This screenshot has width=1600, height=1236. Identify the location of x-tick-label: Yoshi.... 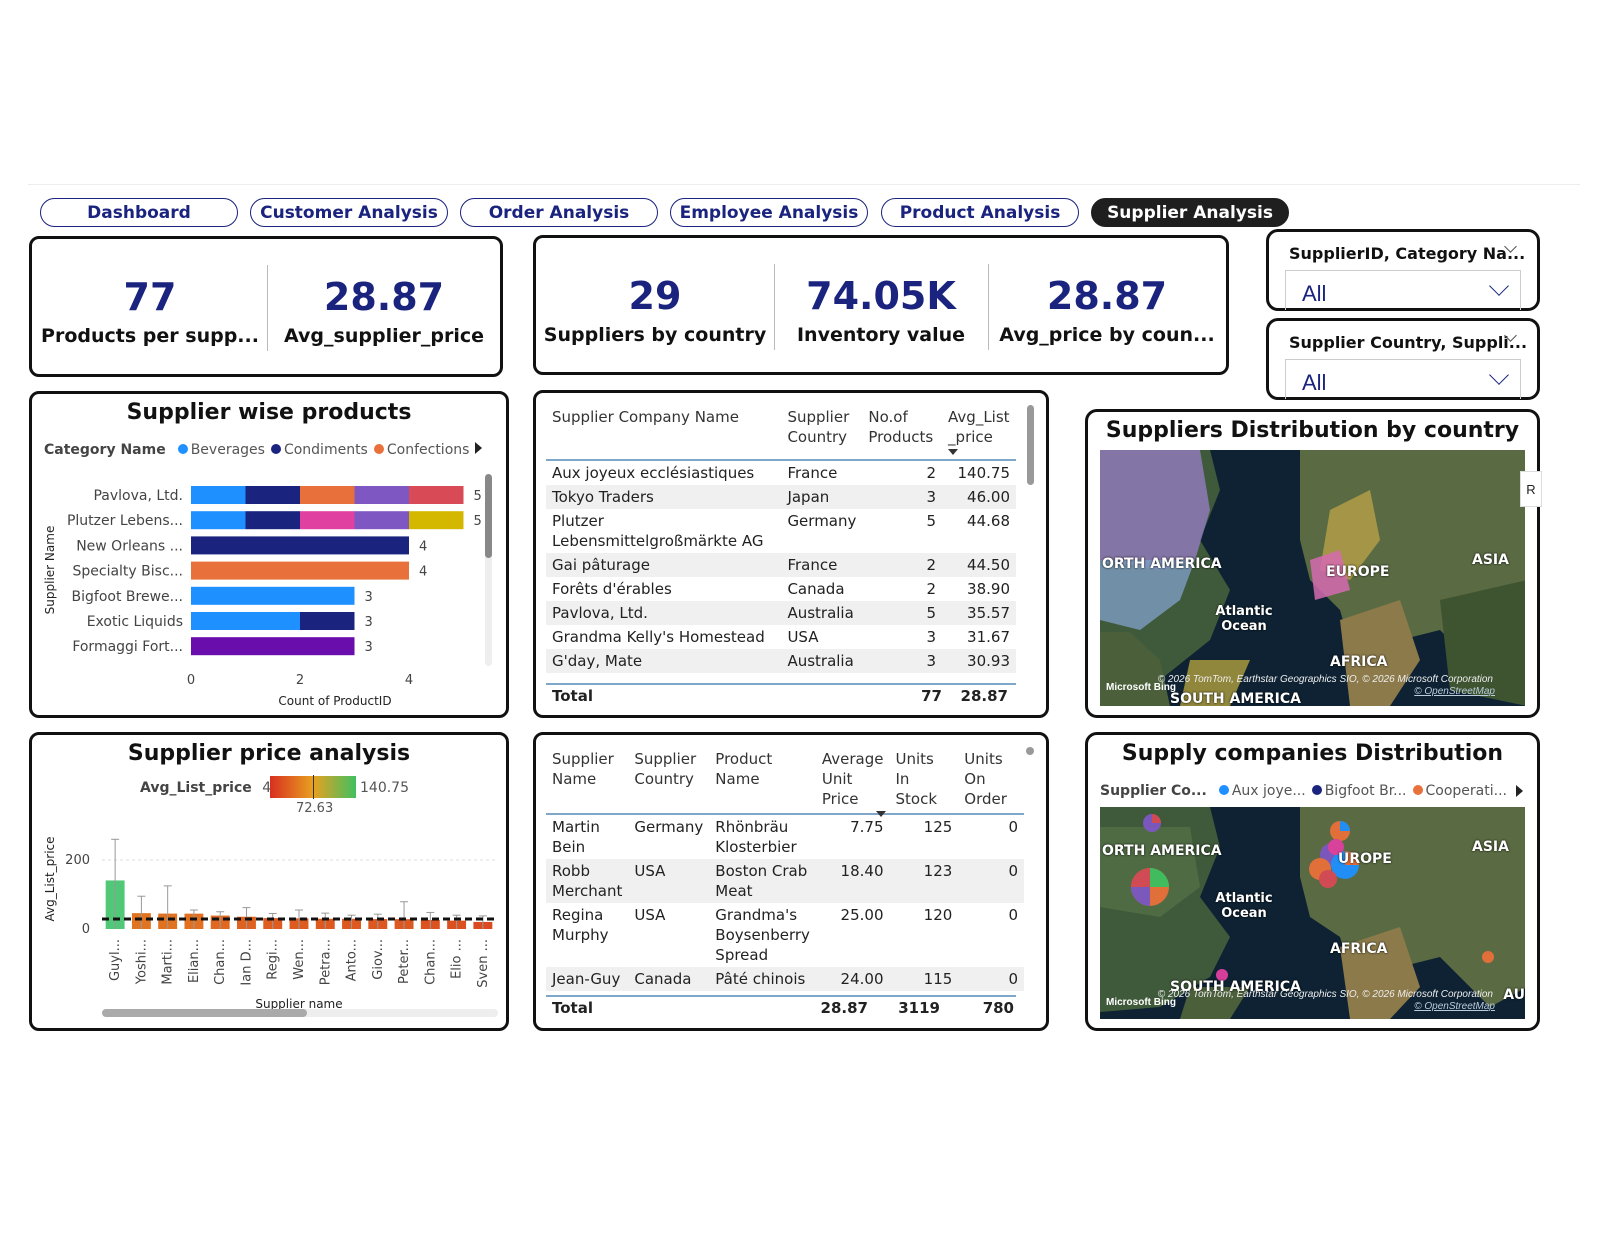
(141, 962).